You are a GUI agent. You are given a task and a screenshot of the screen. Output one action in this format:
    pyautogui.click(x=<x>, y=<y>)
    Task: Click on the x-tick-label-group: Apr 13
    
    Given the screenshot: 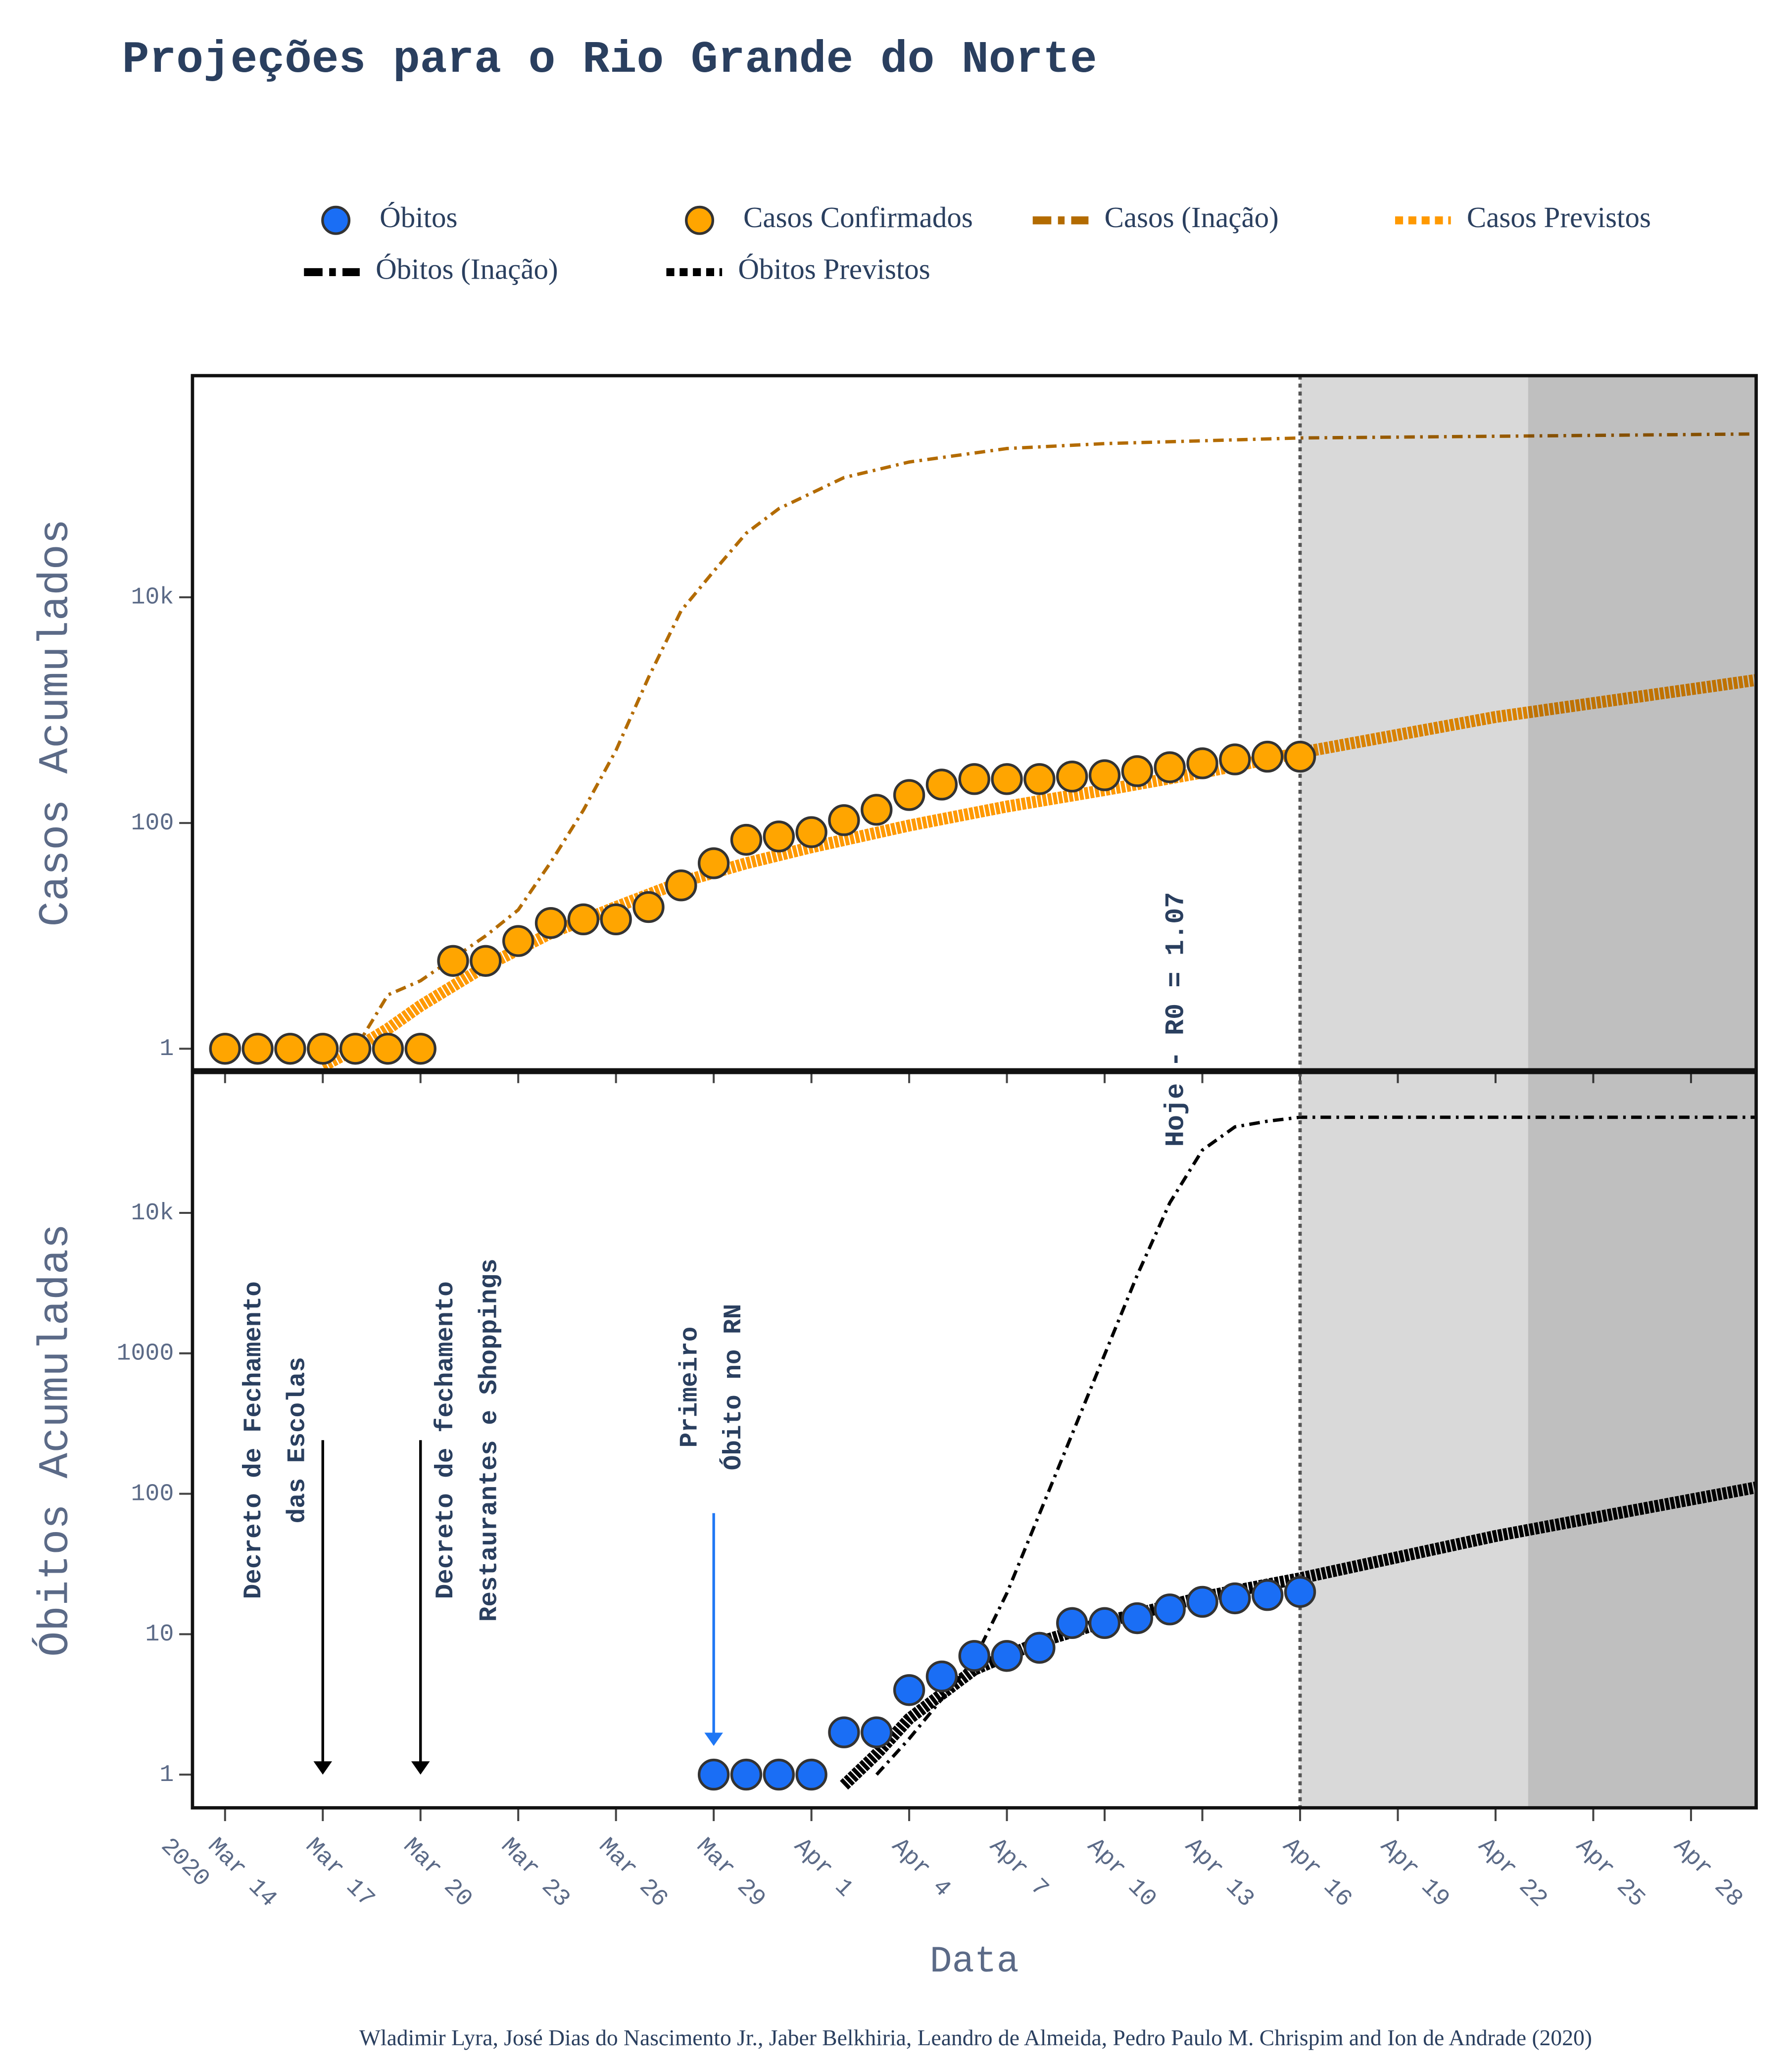 What is the action you would take?
    pyautogui.click(x=1219, y=1873)
    